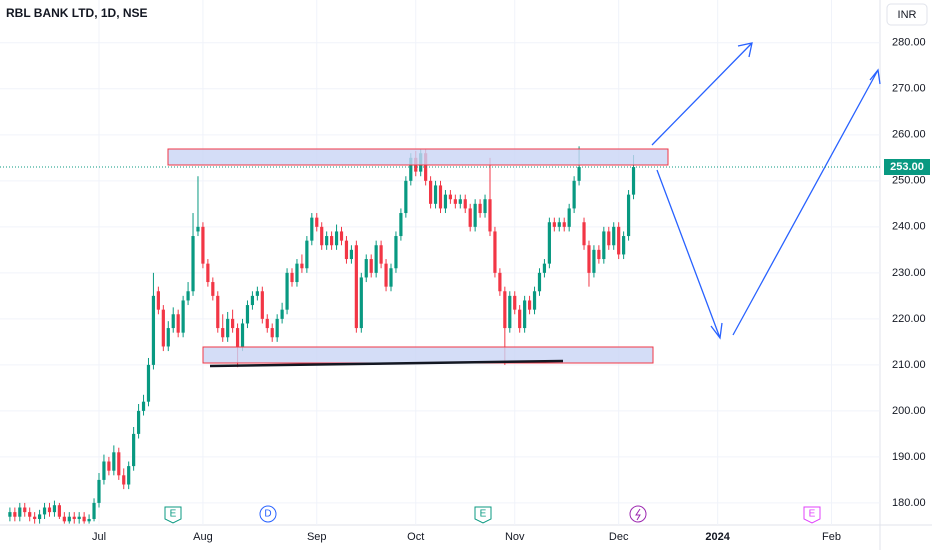 The width and height of the screenshot is (932, 550). I want to click on x-tick-label: 2024, so click(717, 537).